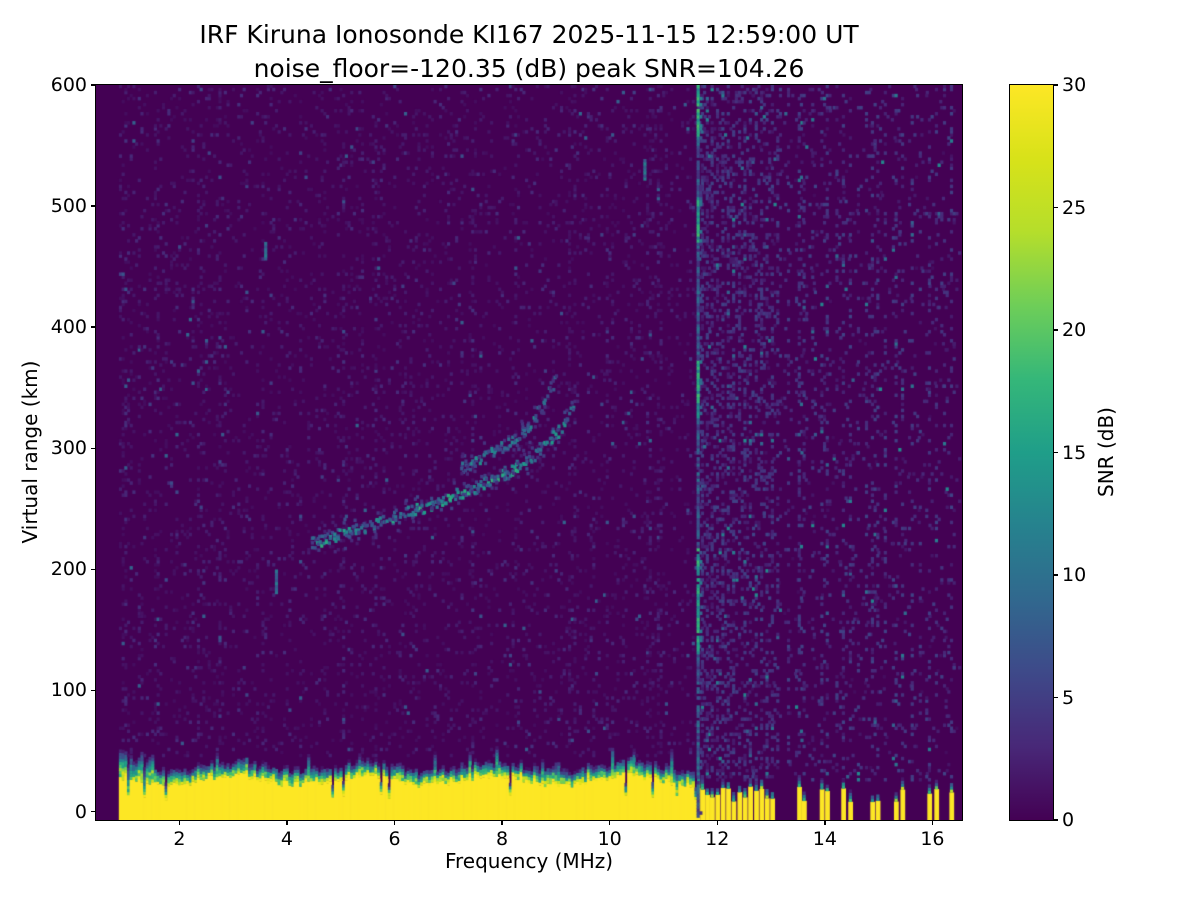 This screenshot has width=1200, height=900. I want to click on y-tick-label: 400, so click(68, 327).